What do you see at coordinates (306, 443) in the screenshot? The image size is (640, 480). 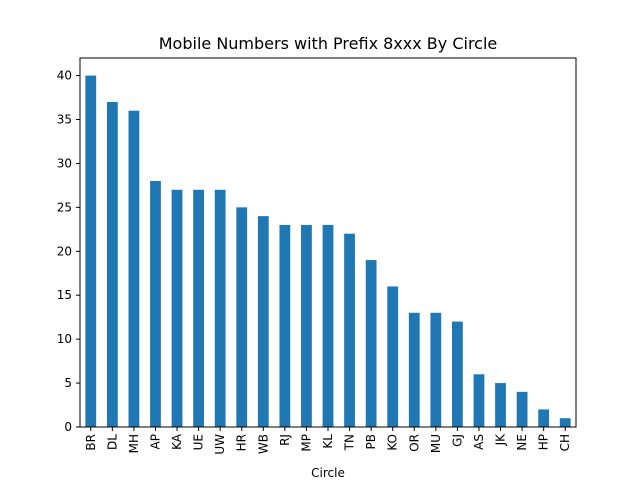 I see `x-tick-label: MP` at bounding box center [306, 443].